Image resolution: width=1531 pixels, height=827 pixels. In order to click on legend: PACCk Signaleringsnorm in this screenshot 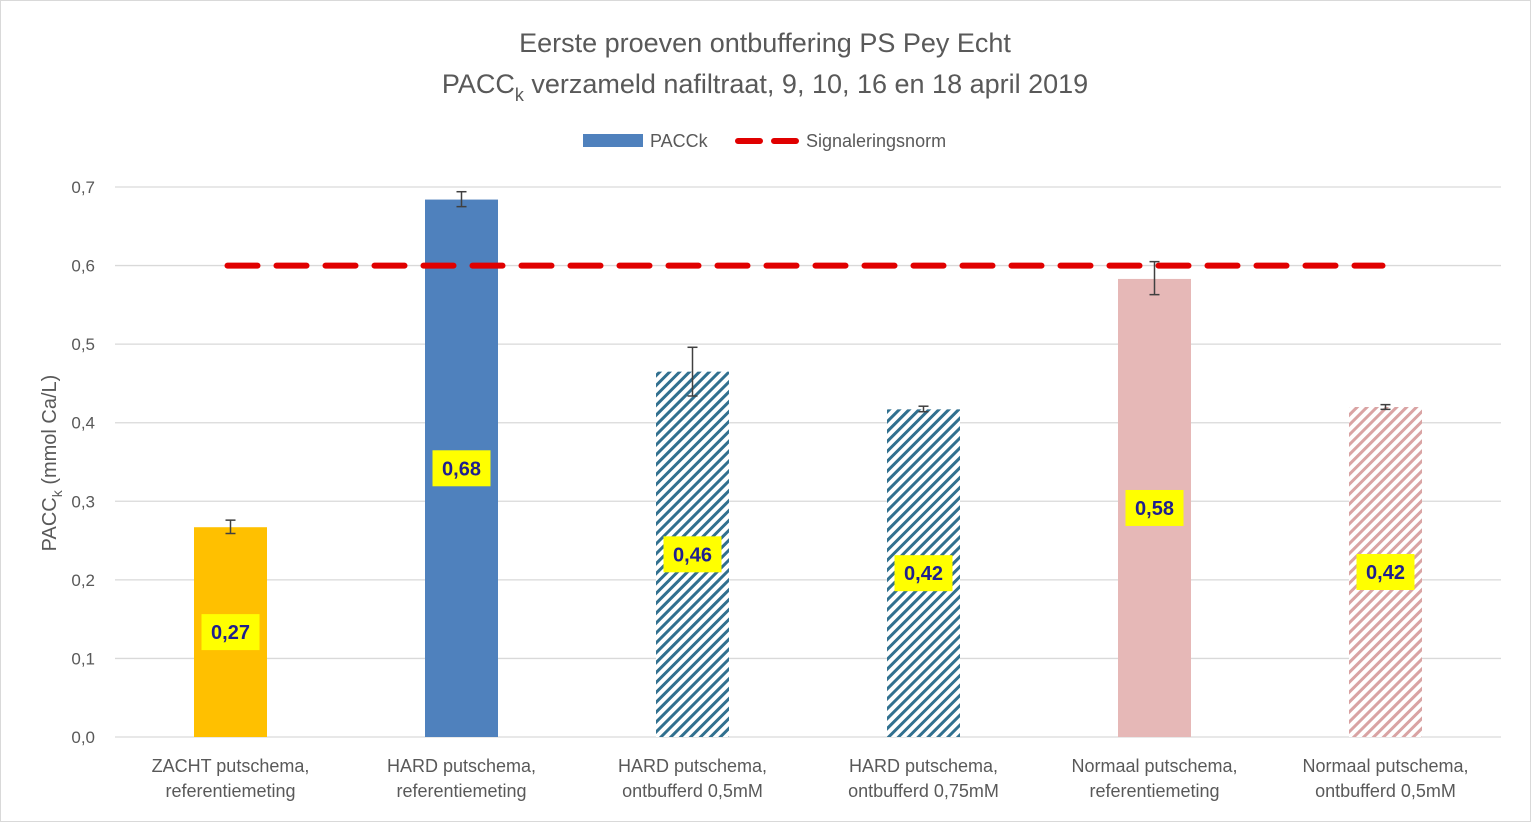, I will do `click(764, 141)`.